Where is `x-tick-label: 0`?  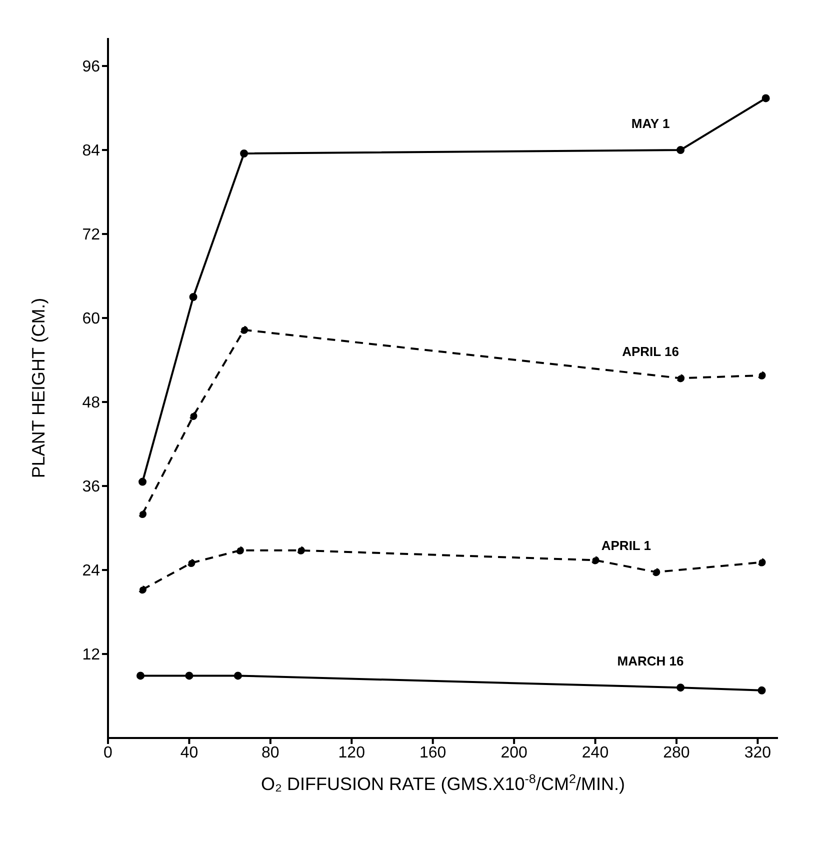
x-tick-label: 0 is located at coordinates (108, 753).